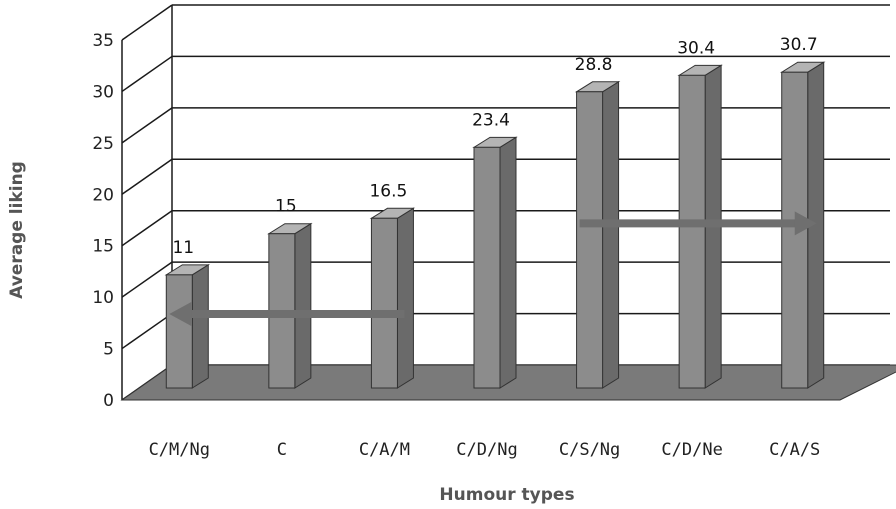 This screenshot has width=896, height=509. I want to click on data-label: 16.5, so click(388, 191).